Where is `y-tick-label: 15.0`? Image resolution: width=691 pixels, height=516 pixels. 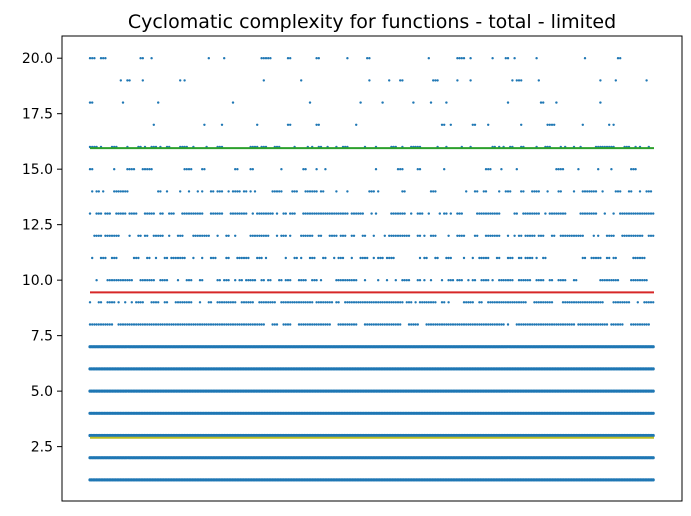
y-tick-label: 15.0 is located at coordinates (37, 170).